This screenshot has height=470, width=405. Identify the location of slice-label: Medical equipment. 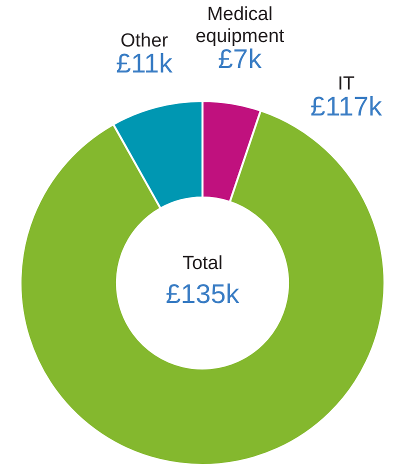
(240, 26).